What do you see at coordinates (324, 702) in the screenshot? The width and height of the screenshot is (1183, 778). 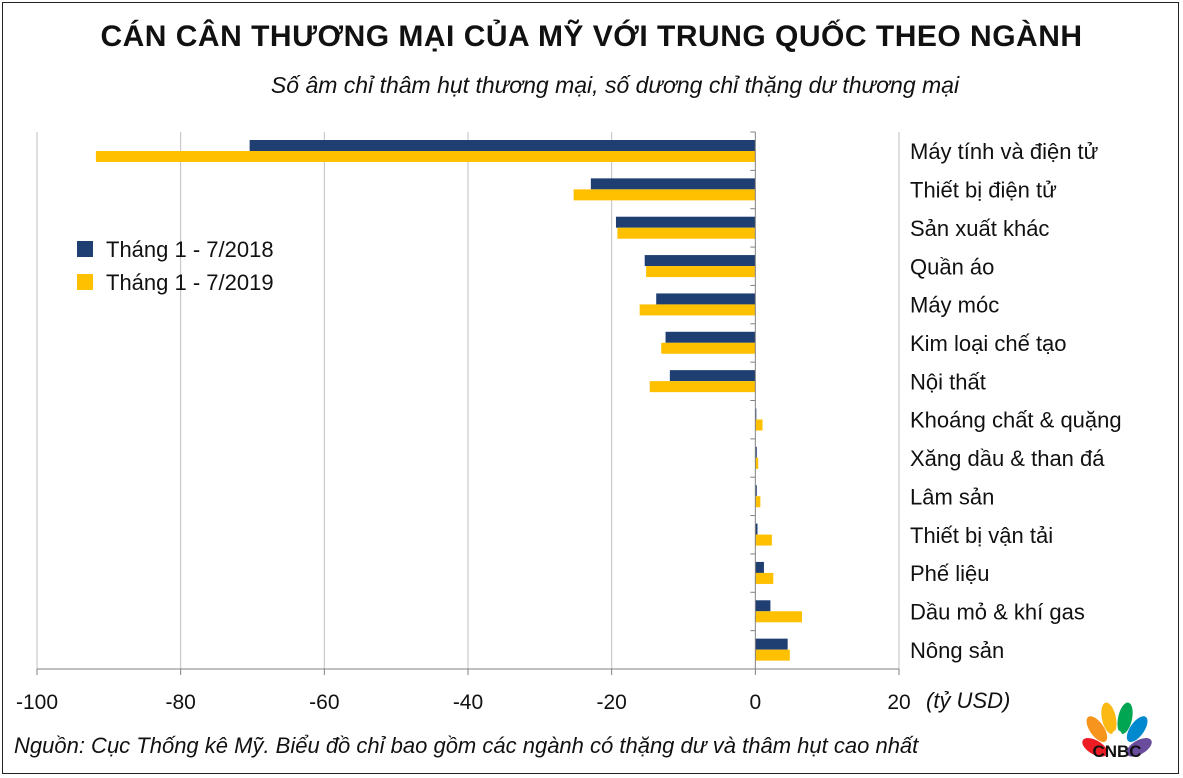 I see `x-tick-label: -60` at bounding box center [324, 702].